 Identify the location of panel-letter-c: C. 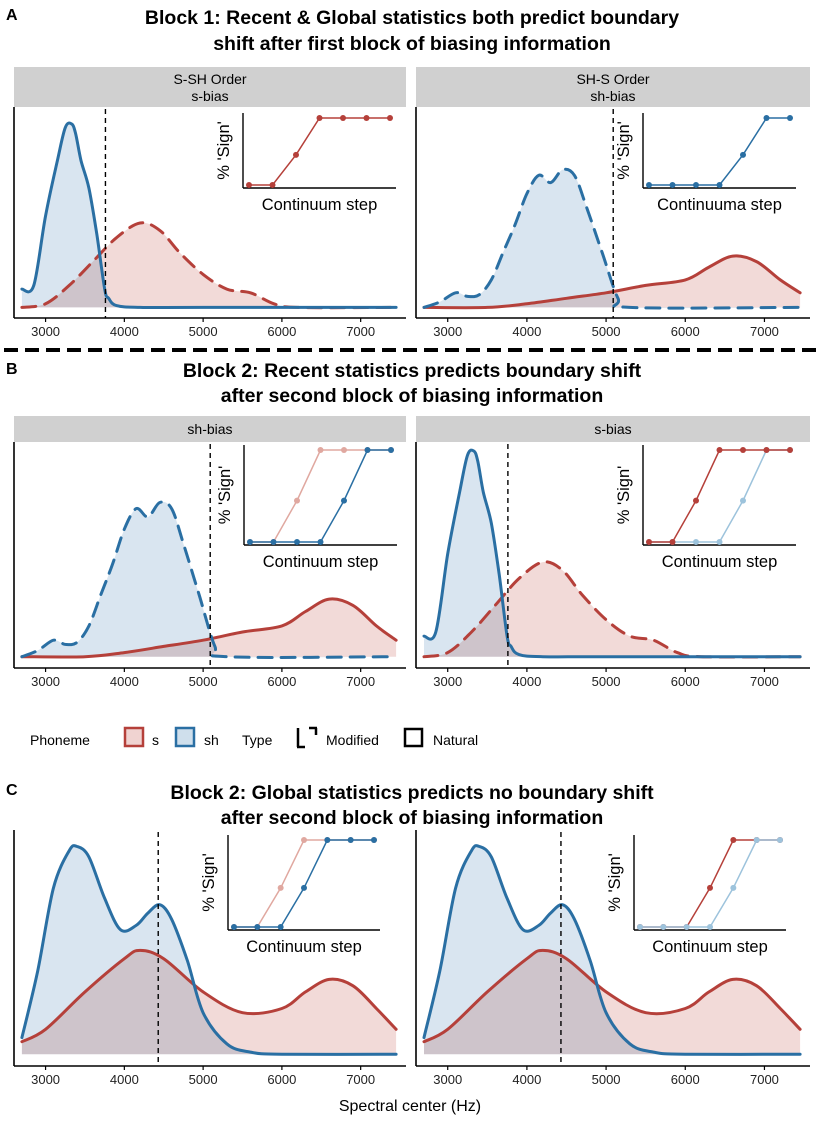
(12, 790).